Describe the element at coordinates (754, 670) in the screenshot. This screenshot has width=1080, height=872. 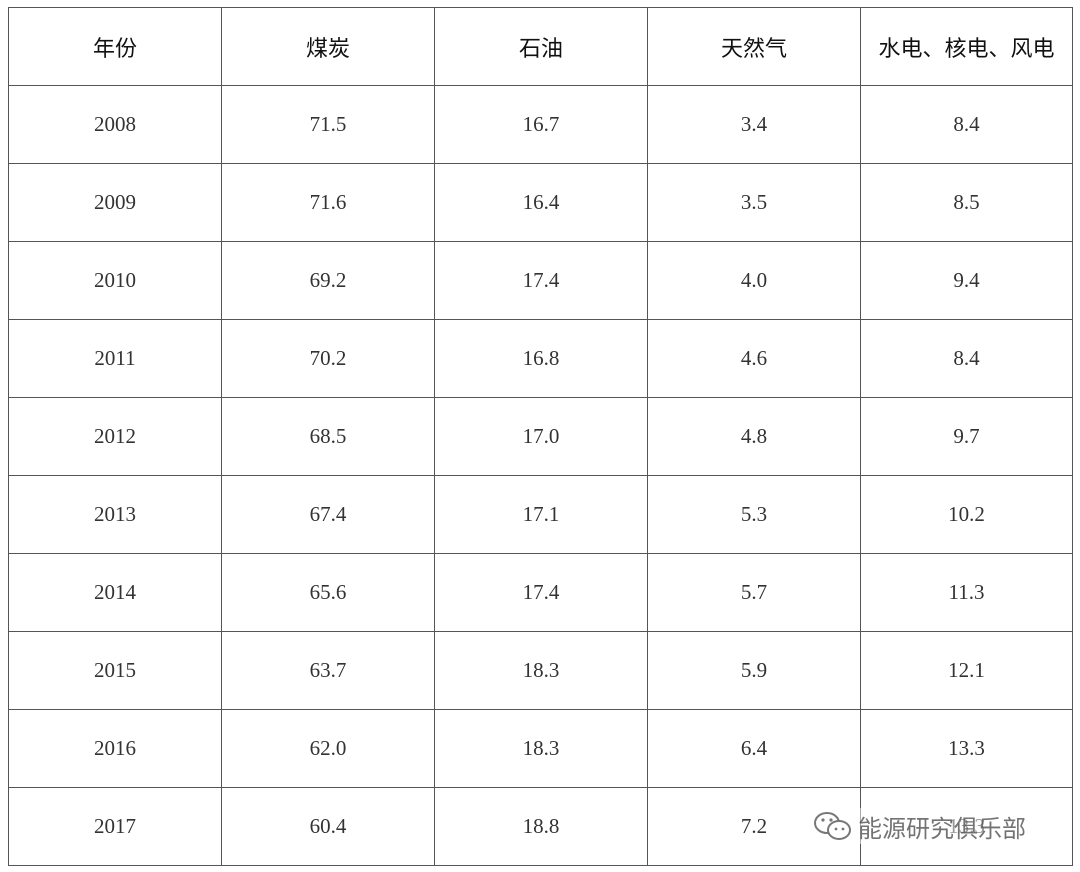
I see `table-cell: 5.9` at that location.